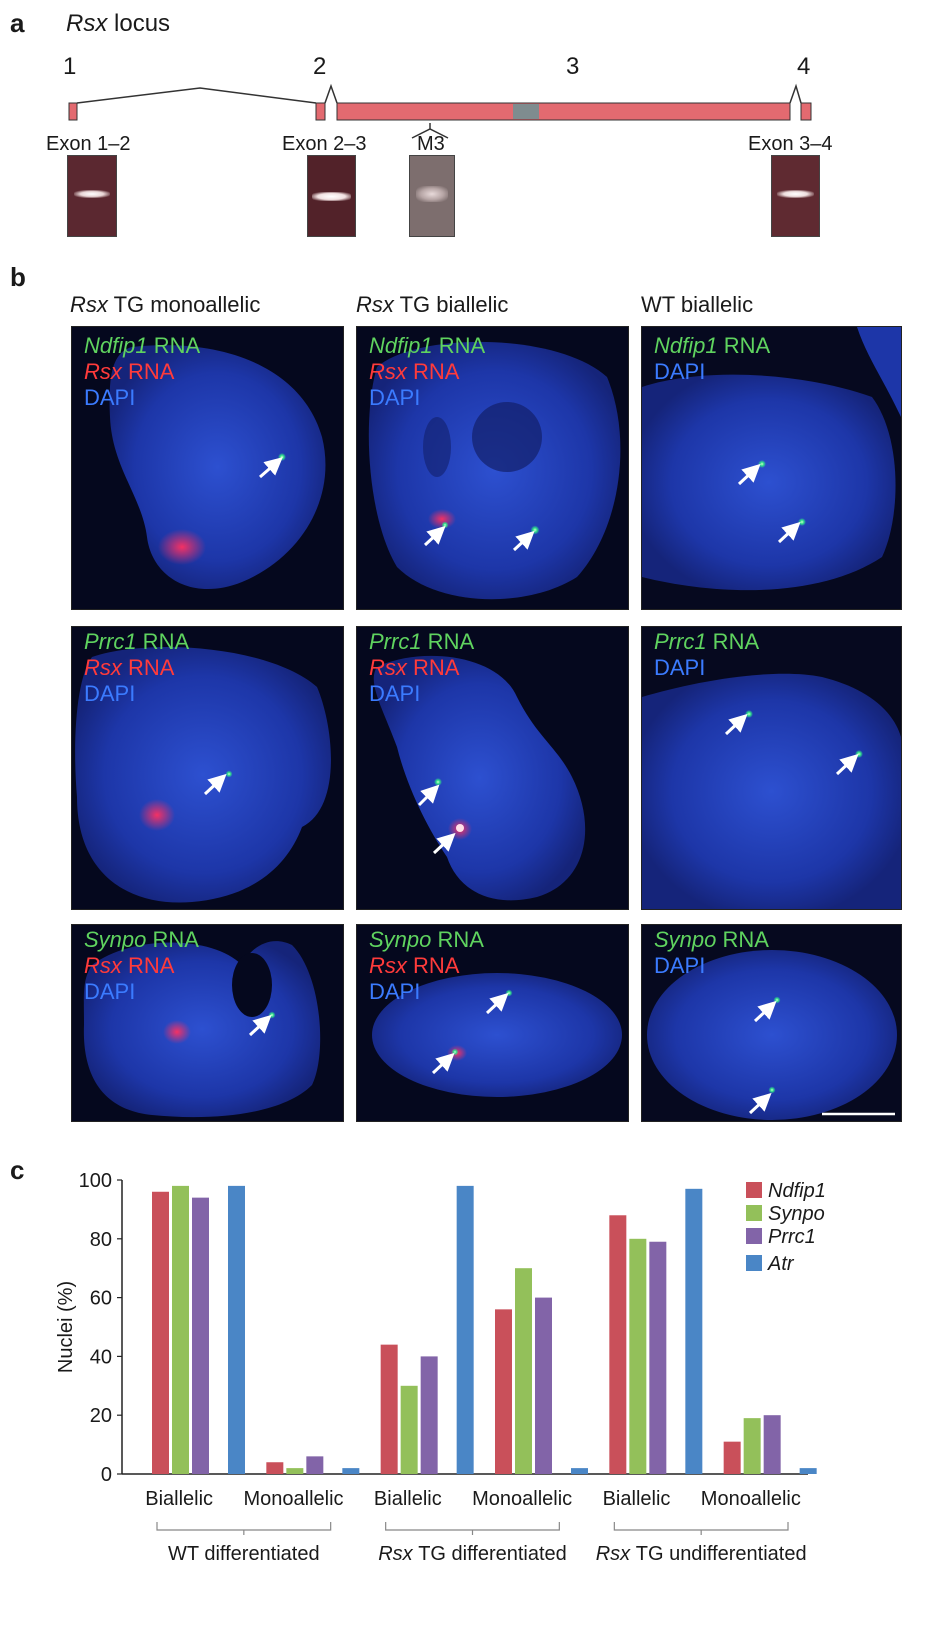  Describe the element at coordinates (492, 1023) in the screenshot. I see `micrograph-synpo-tg-biallelic: Synpo RNA Rsx RNA DAPI` at that location.